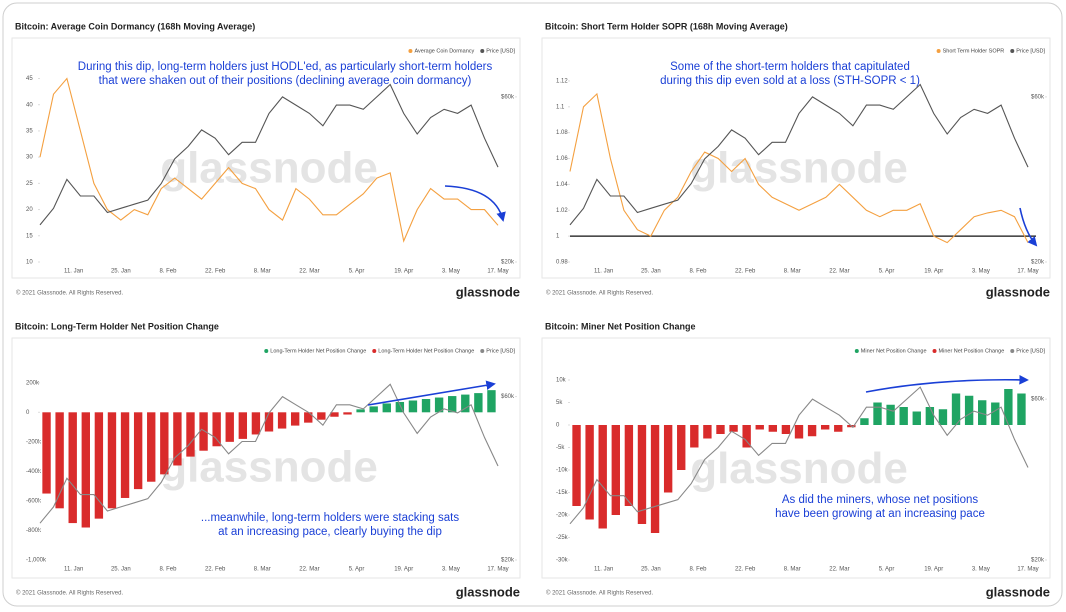 This screenshot has width=1066, height=612. Describe the element at coordinates (562, 516) in the screenshot. I see `y-tick-label: -20k` at that location.